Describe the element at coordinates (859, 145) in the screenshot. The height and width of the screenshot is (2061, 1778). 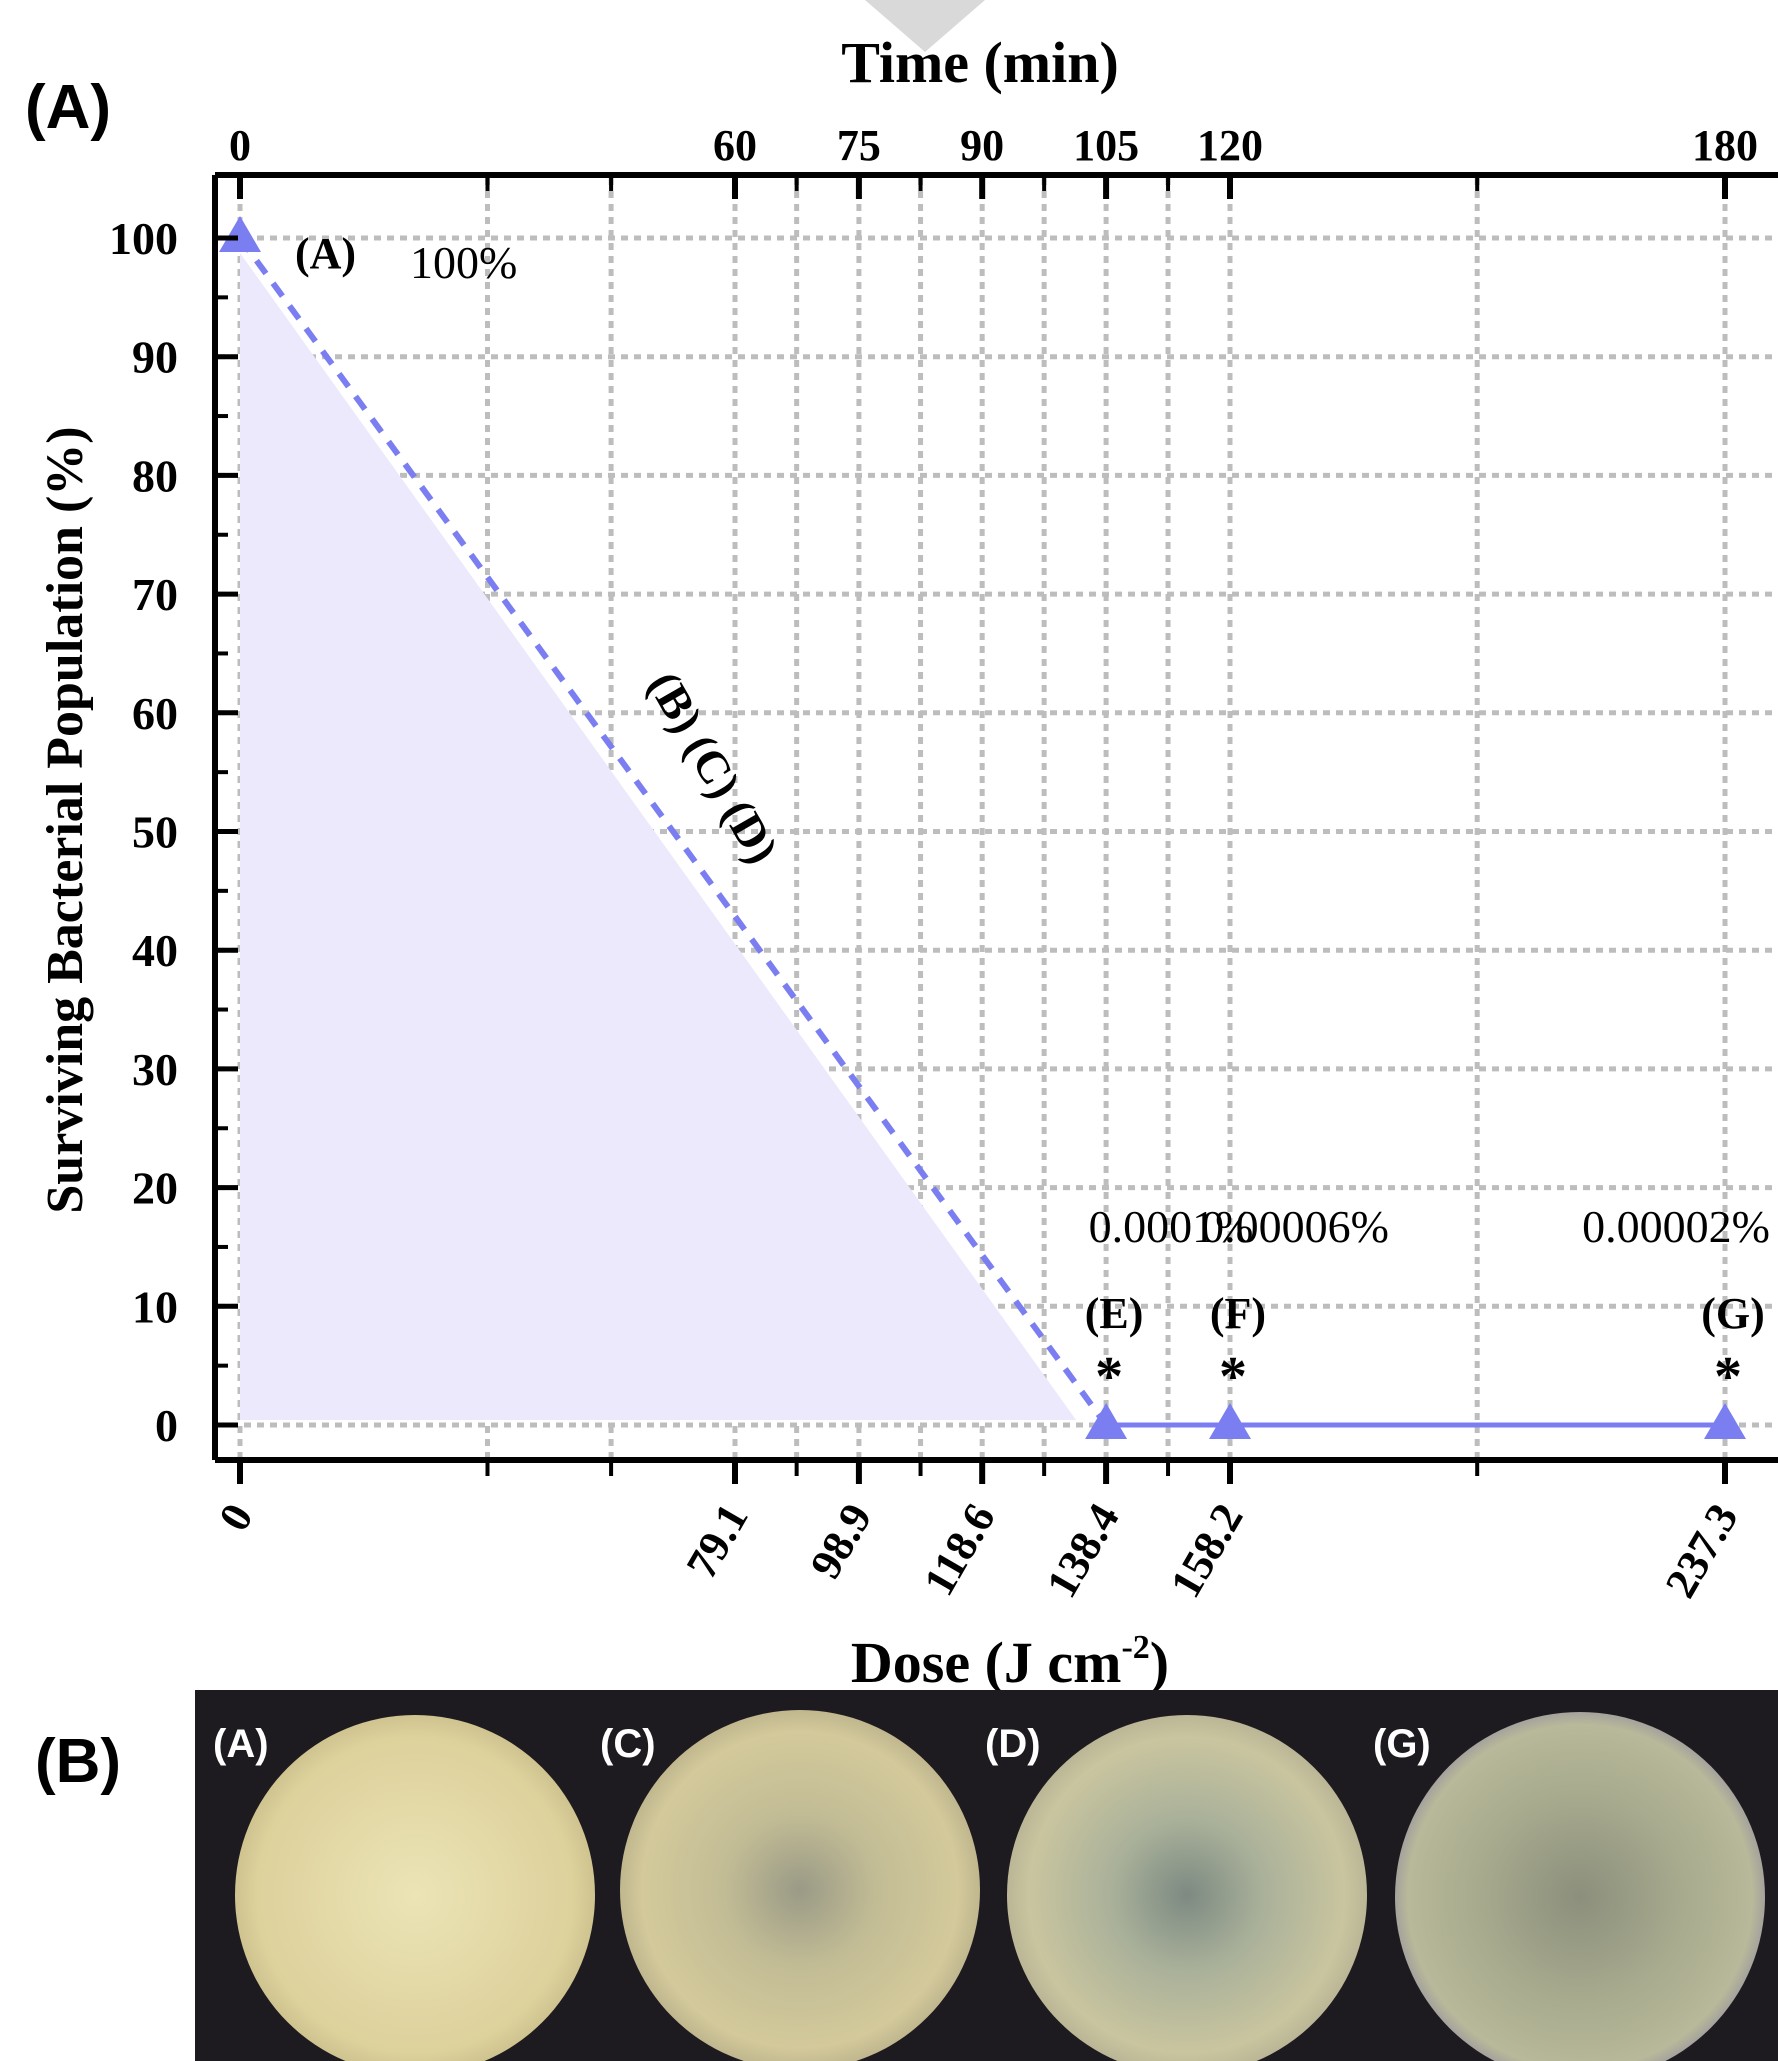
I see `x2-tick-label: 75` at that location.